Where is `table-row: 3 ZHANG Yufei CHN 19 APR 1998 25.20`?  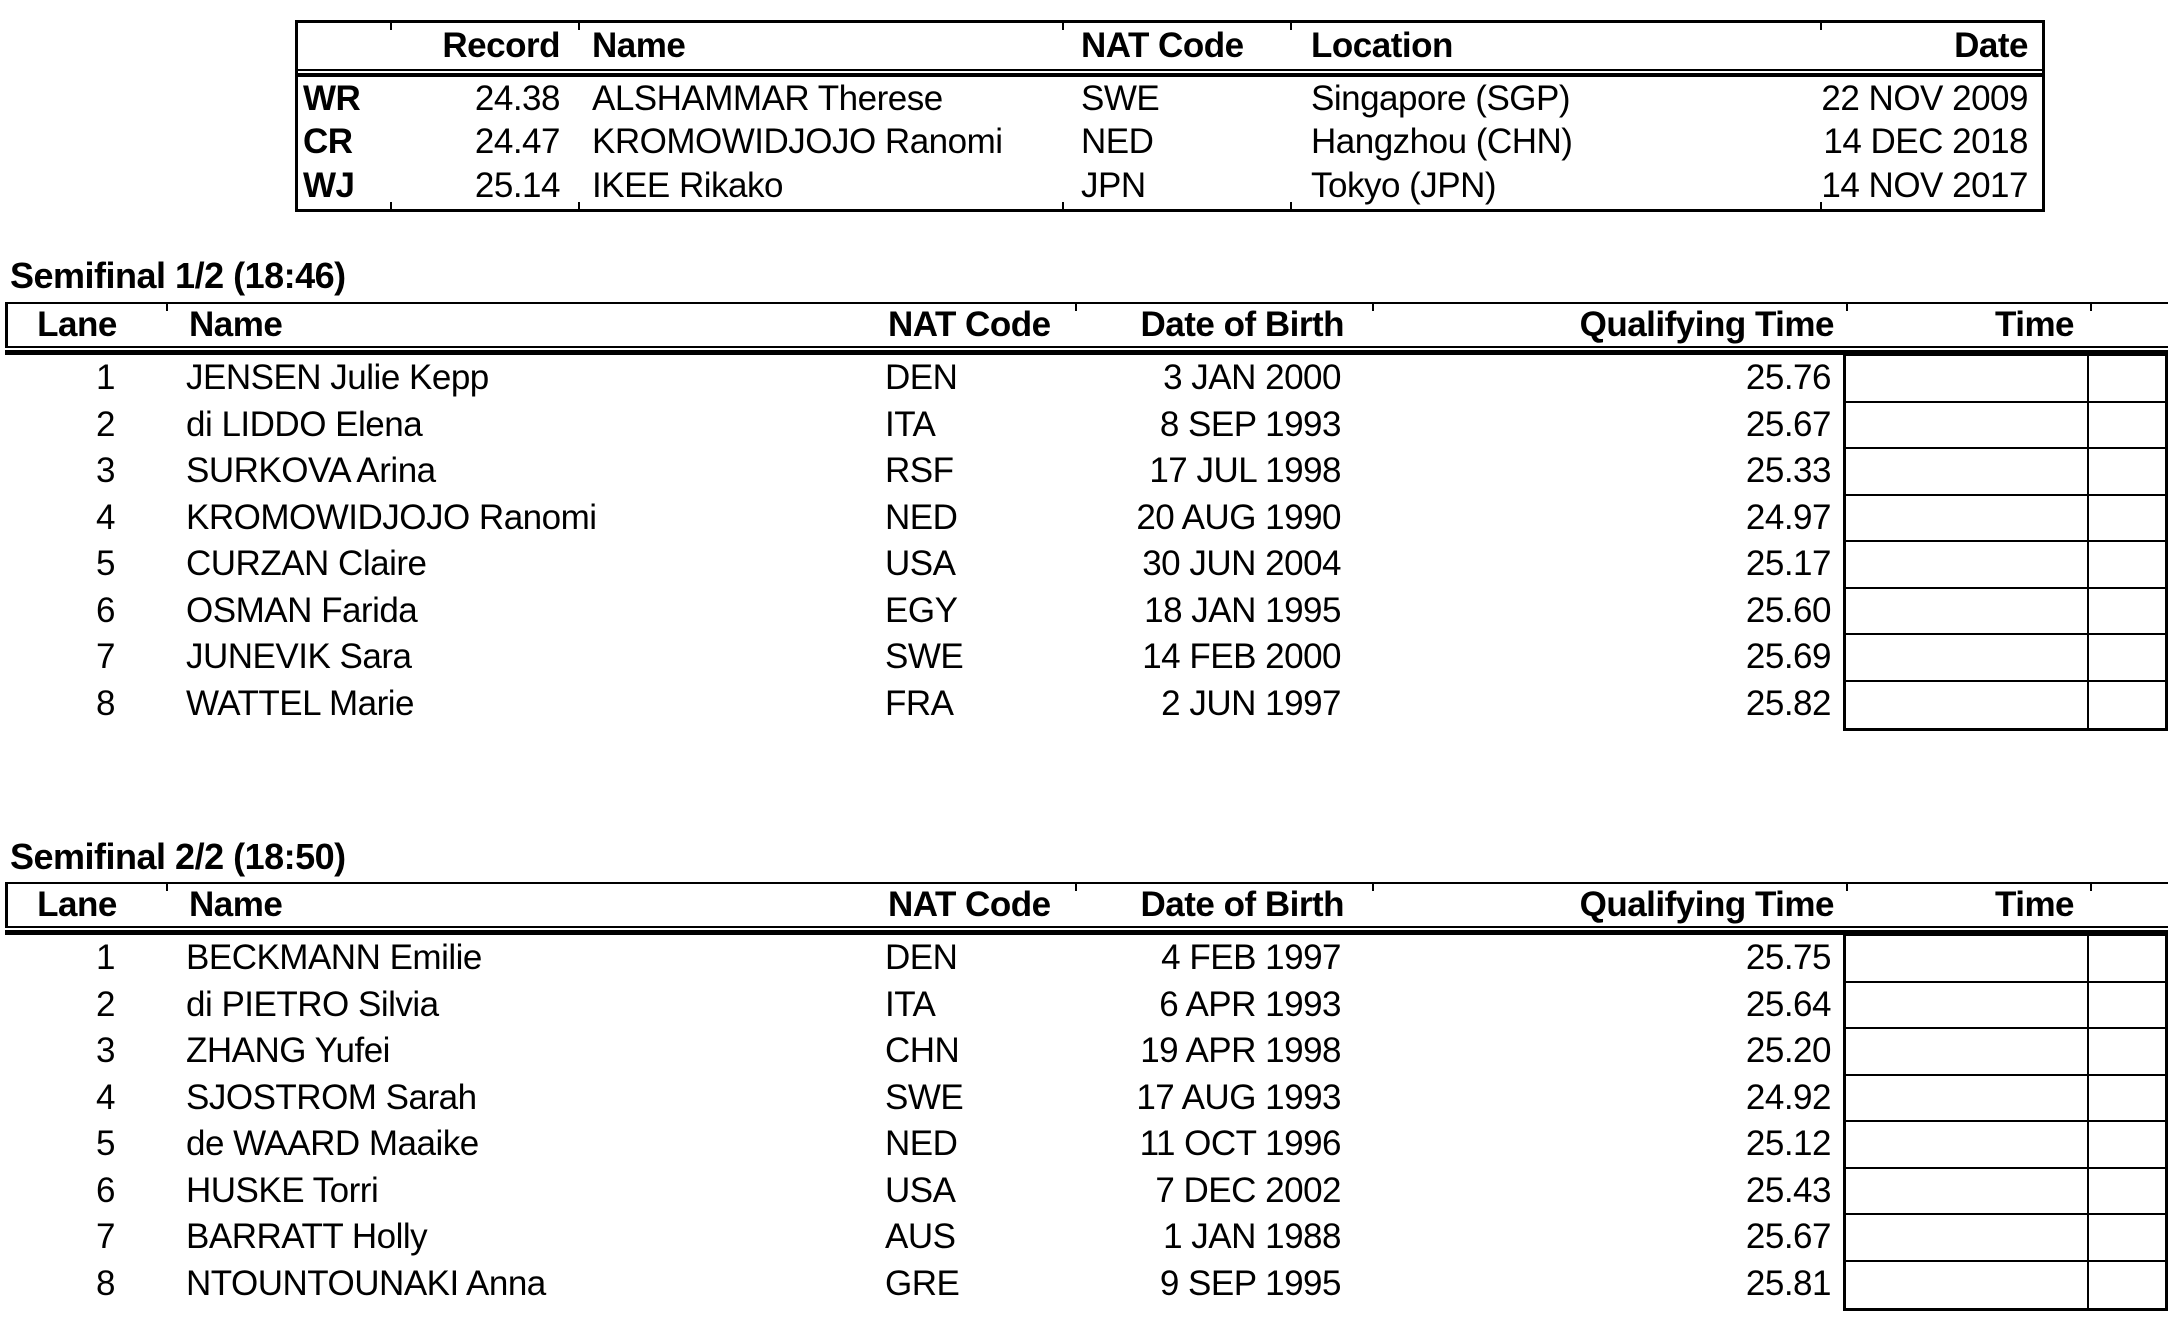 table-row: 3 ZHANG Yufei CHN 19 APR 1998 25.20 is located at coordinates (1086, 1051).